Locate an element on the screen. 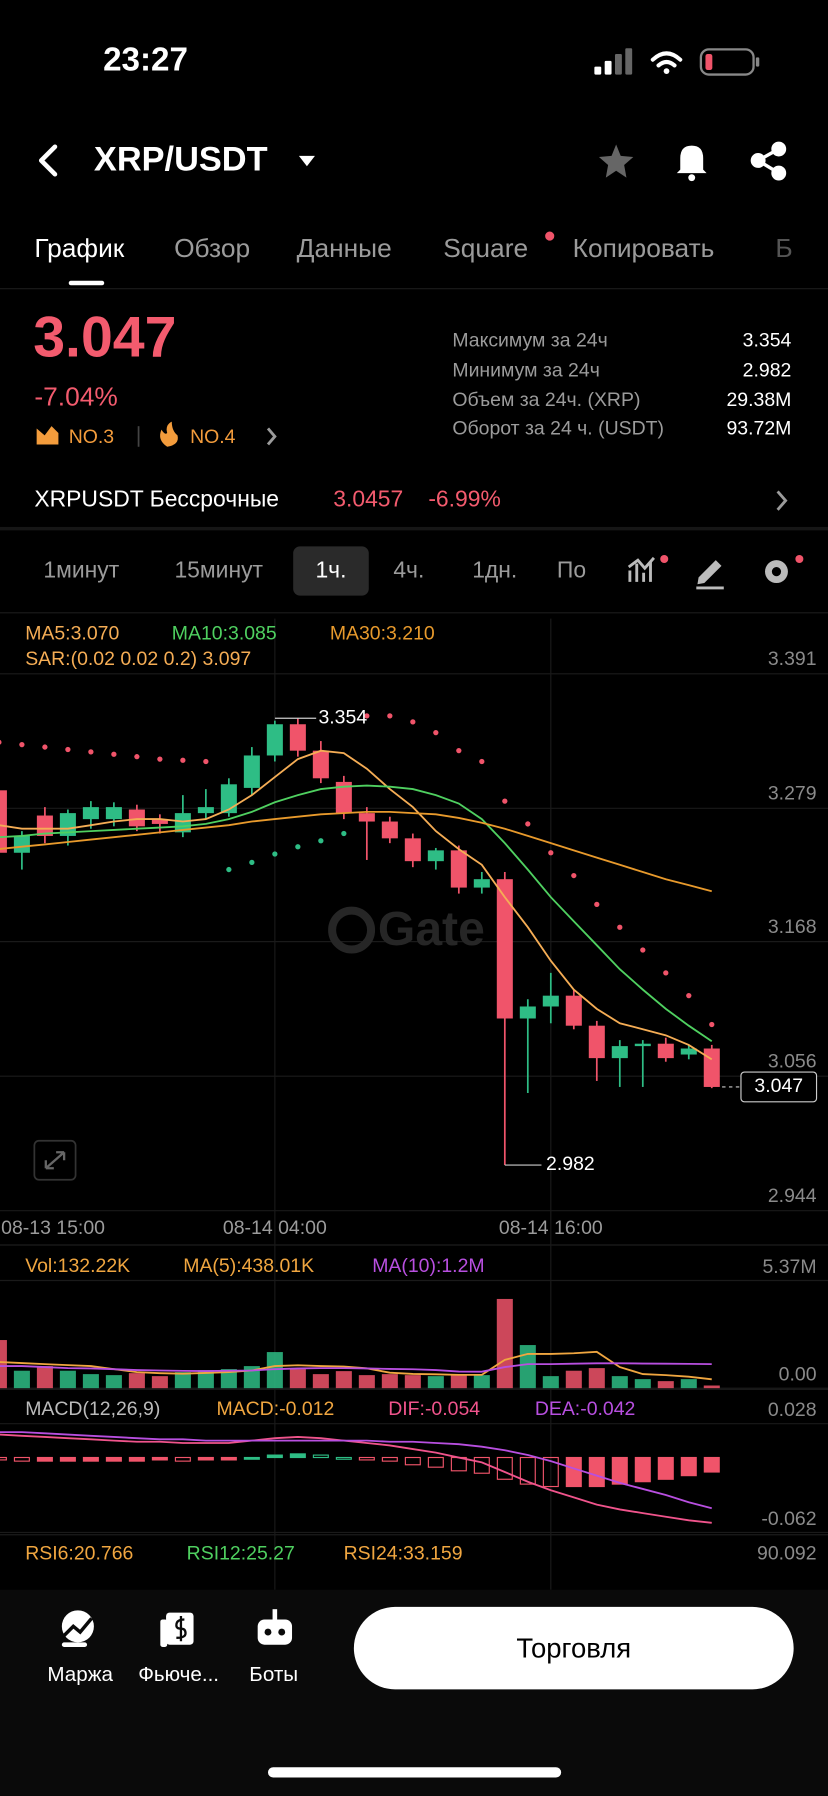  tab: Square is located at coordinates (485, 248).